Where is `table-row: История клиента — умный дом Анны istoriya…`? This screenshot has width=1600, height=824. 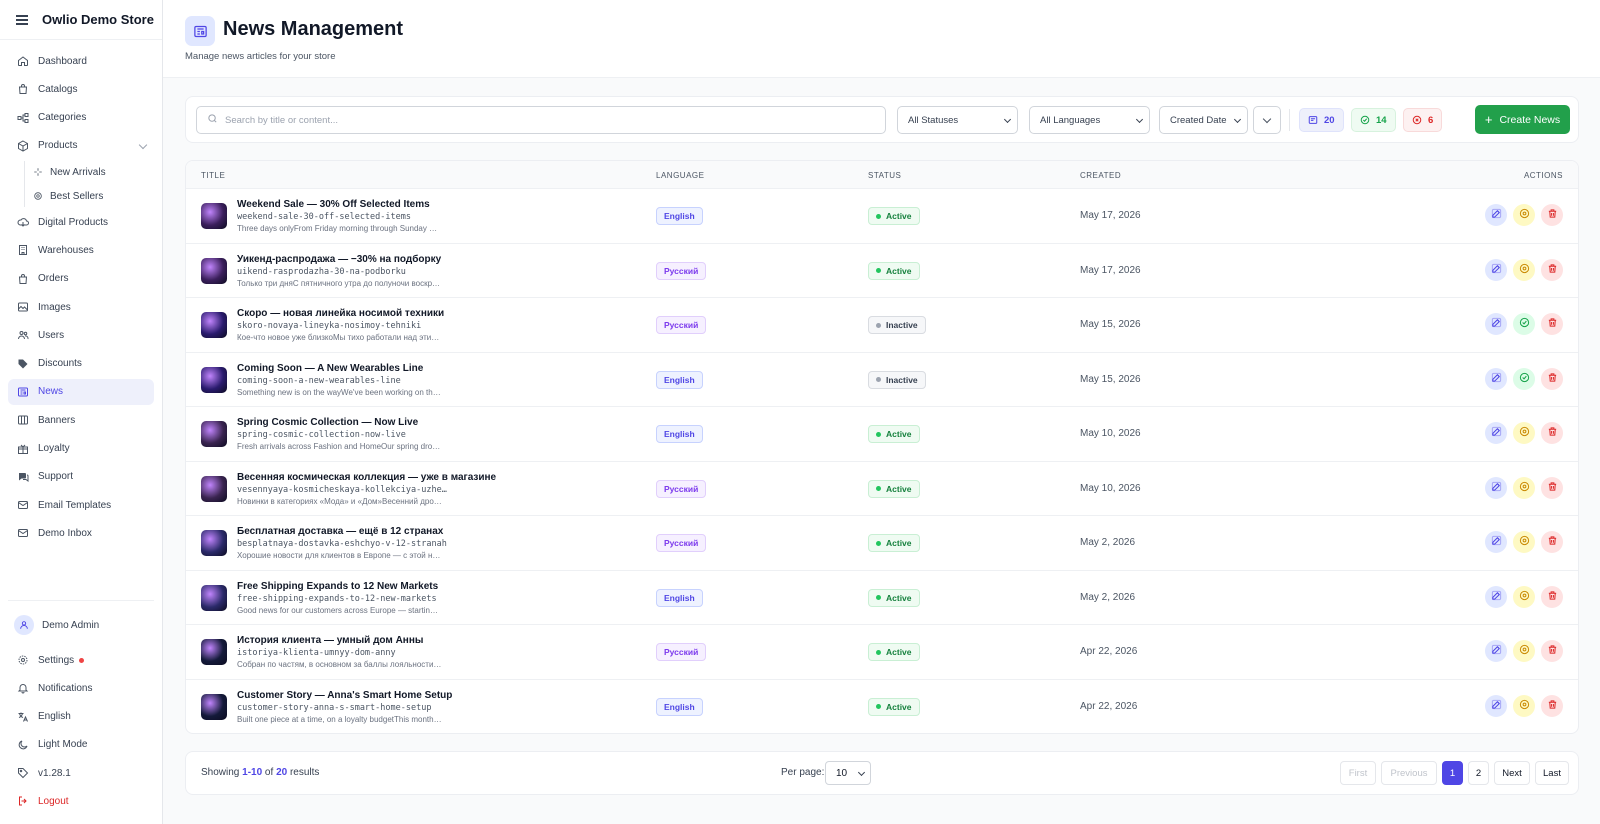 table-row: История клиента — умный дом Анны istoriya… is located at coordinates (882, 652).